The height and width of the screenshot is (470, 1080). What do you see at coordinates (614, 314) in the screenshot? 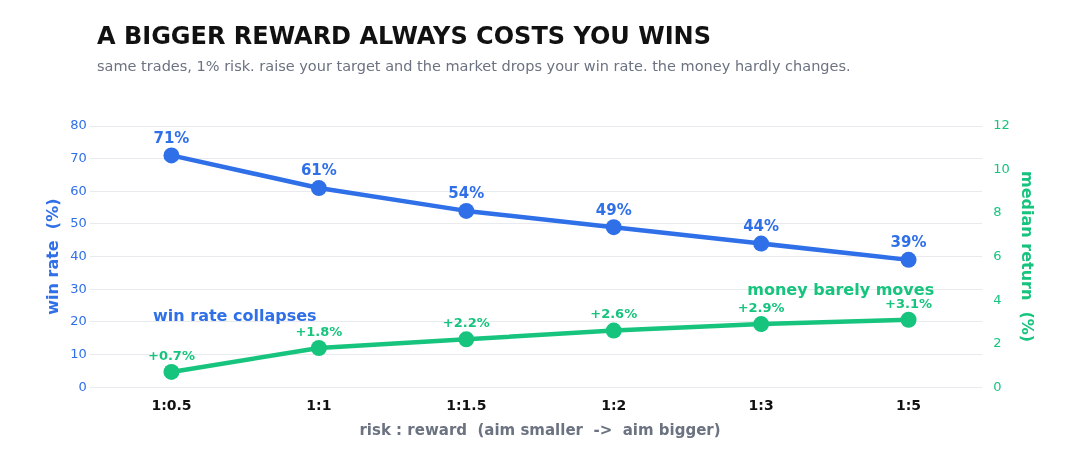
I see `data-label: +2.6%` at bounding box center [614, 314].